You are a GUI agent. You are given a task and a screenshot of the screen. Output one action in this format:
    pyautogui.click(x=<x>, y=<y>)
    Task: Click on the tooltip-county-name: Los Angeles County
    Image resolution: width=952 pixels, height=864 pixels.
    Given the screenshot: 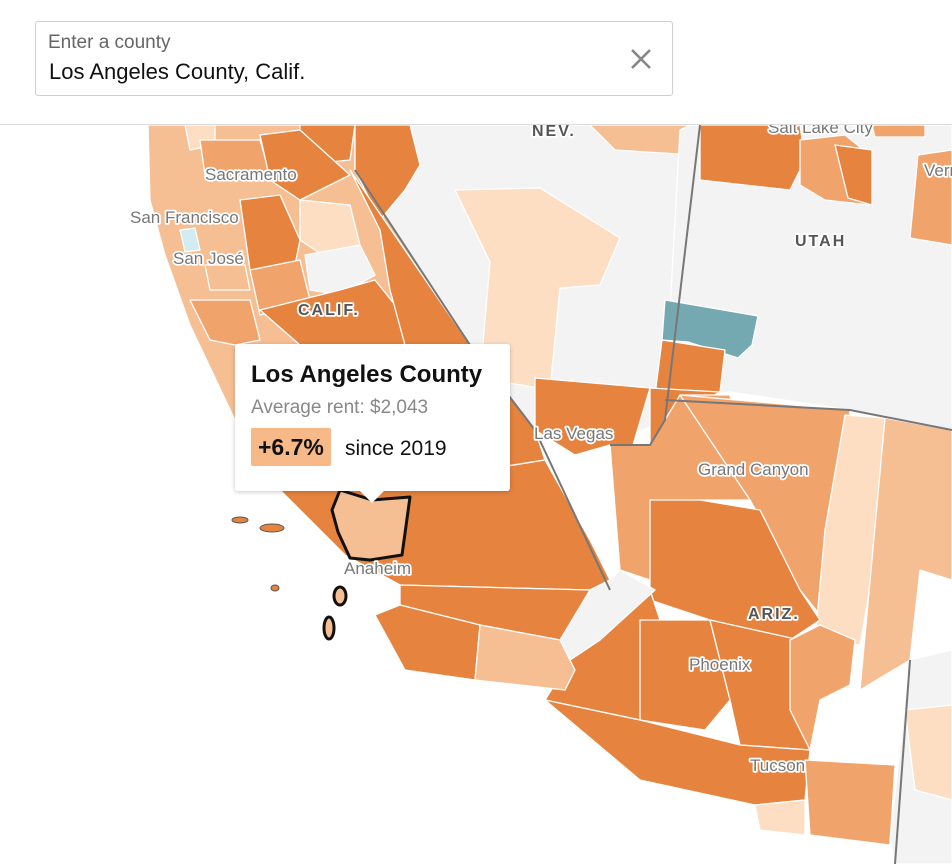 What is the action you would take?
    pyautogui.click(x=367, y=374)
    